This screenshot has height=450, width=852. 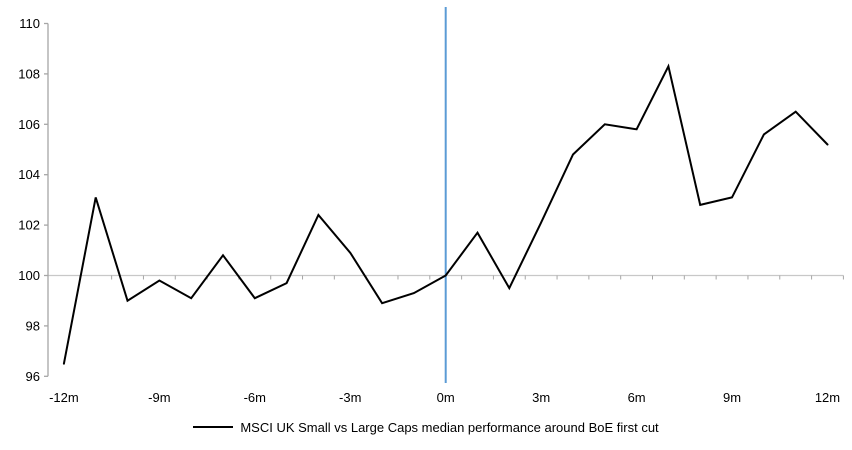 What do you see at coordinates (541, 397) in the screenshot?
I see `x-tick-label: 3m` at bounding box center [541, 397].